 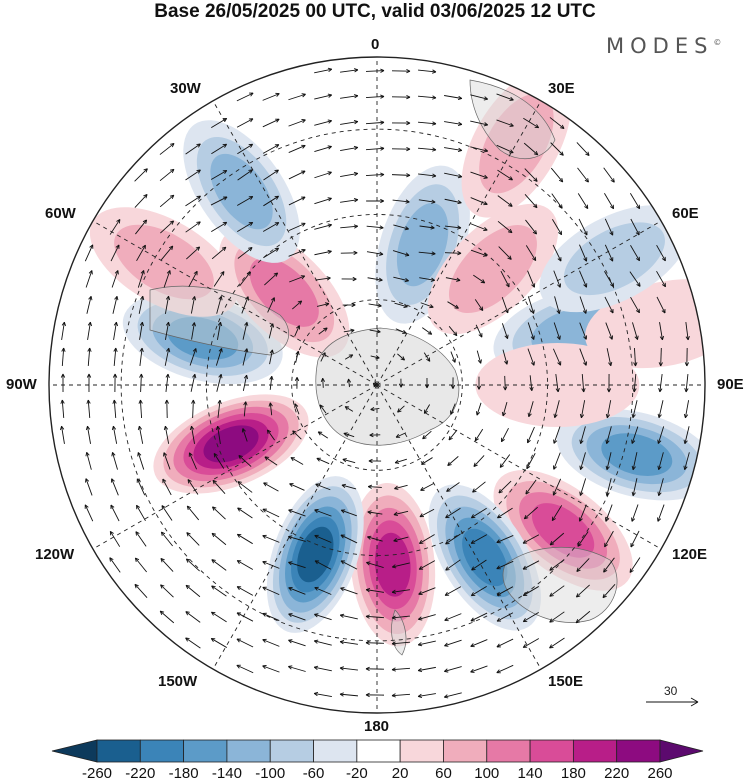 What do you see at coordinates (357, 773) in the screenshot?
I see `colorbar-tick-label: -20` at bounding box center [357, 773].